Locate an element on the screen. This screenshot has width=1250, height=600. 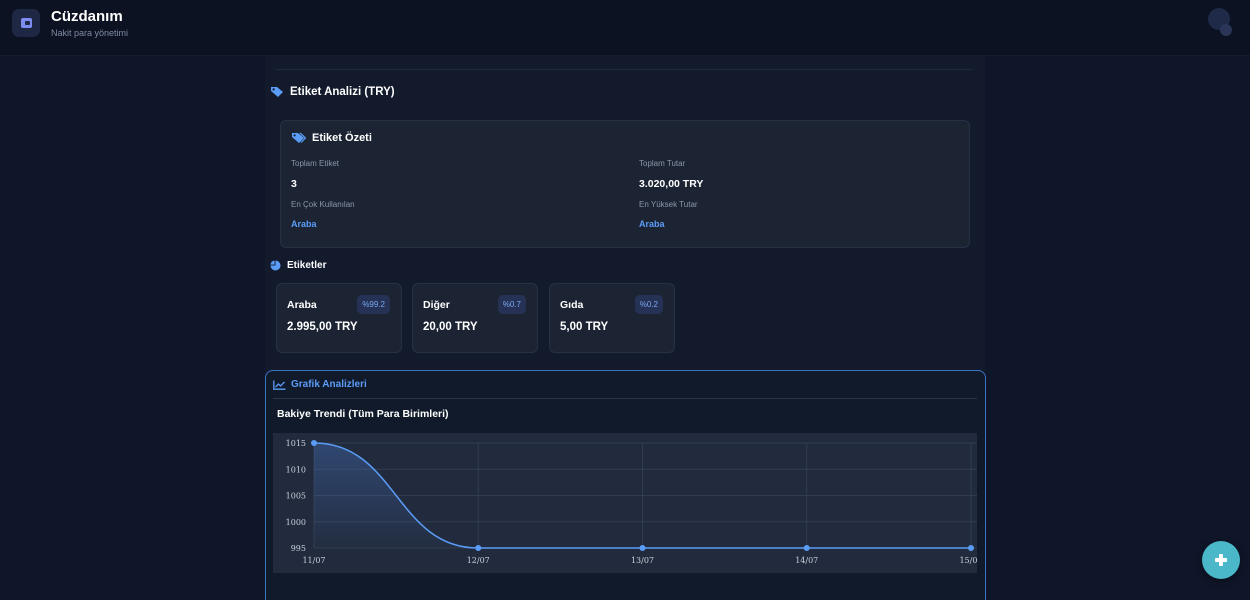
tag-summary-card is located at coordinates (625, 184).